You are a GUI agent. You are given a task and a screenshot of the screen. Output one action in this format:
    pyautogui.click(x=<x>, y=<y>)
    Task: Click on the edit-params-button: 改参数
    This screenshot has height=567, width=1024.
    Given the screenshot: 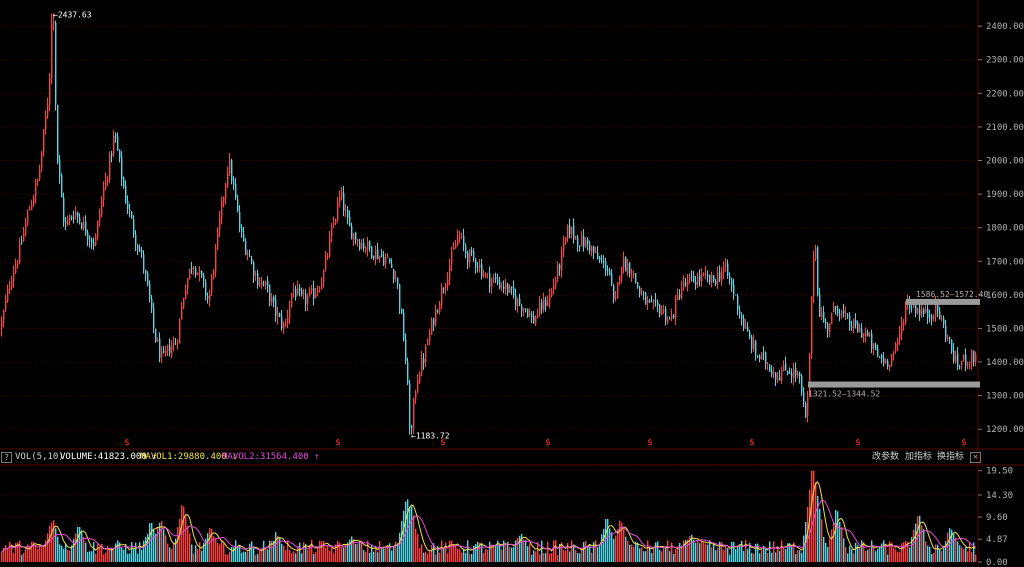 What is the action you would take?
    pyautogui.click(x=886, y=457)
    